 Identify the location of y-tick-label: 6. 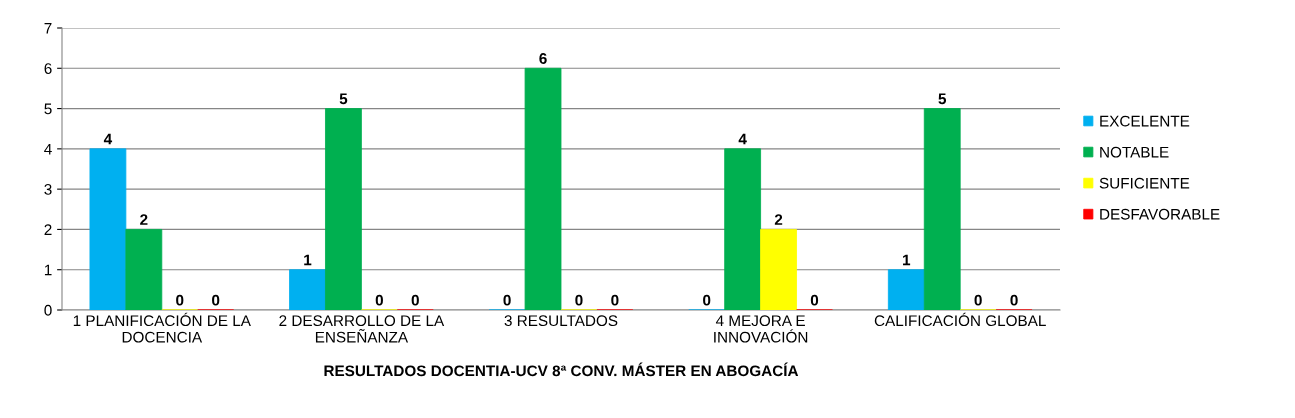
(48, 68).